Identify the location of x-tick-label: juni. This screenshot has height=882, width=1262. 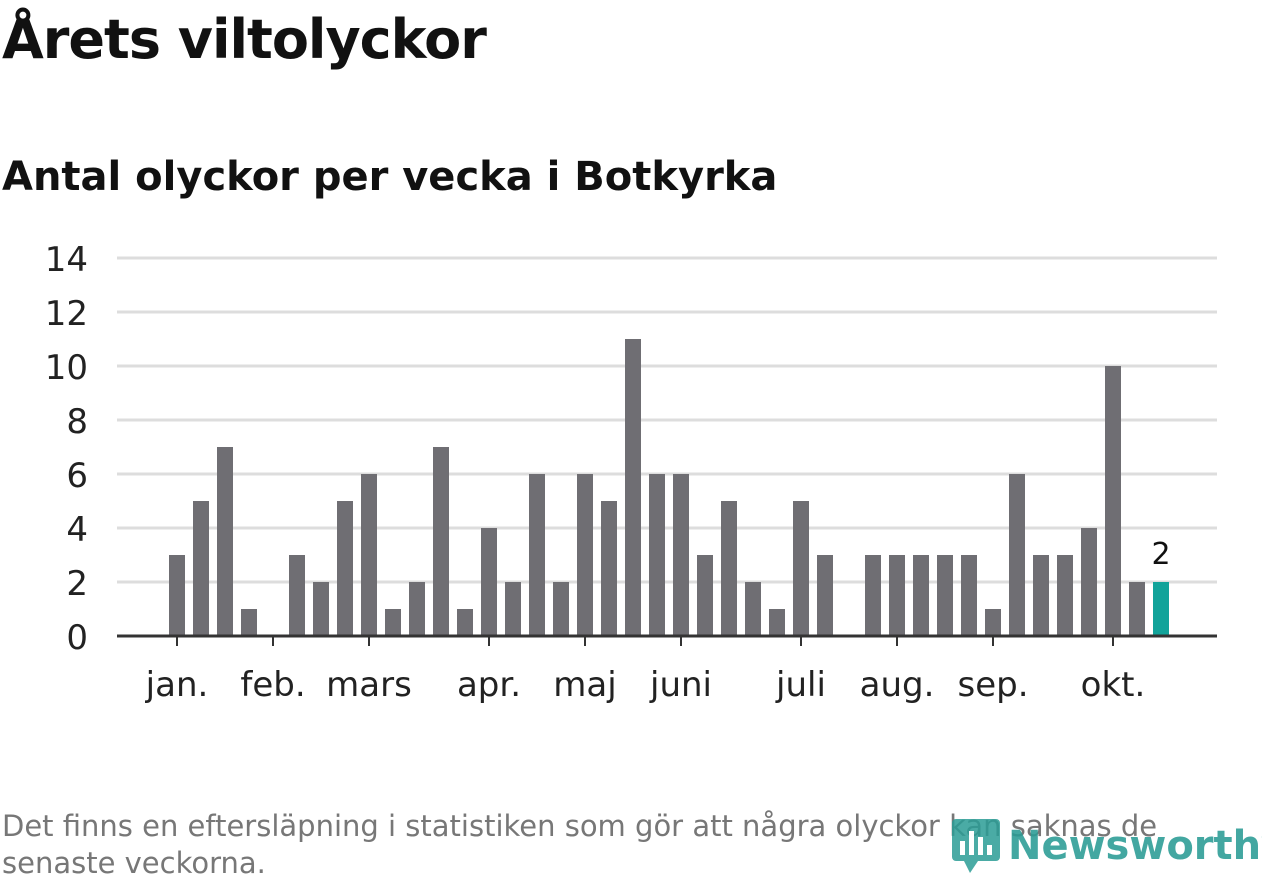
(680, 685).